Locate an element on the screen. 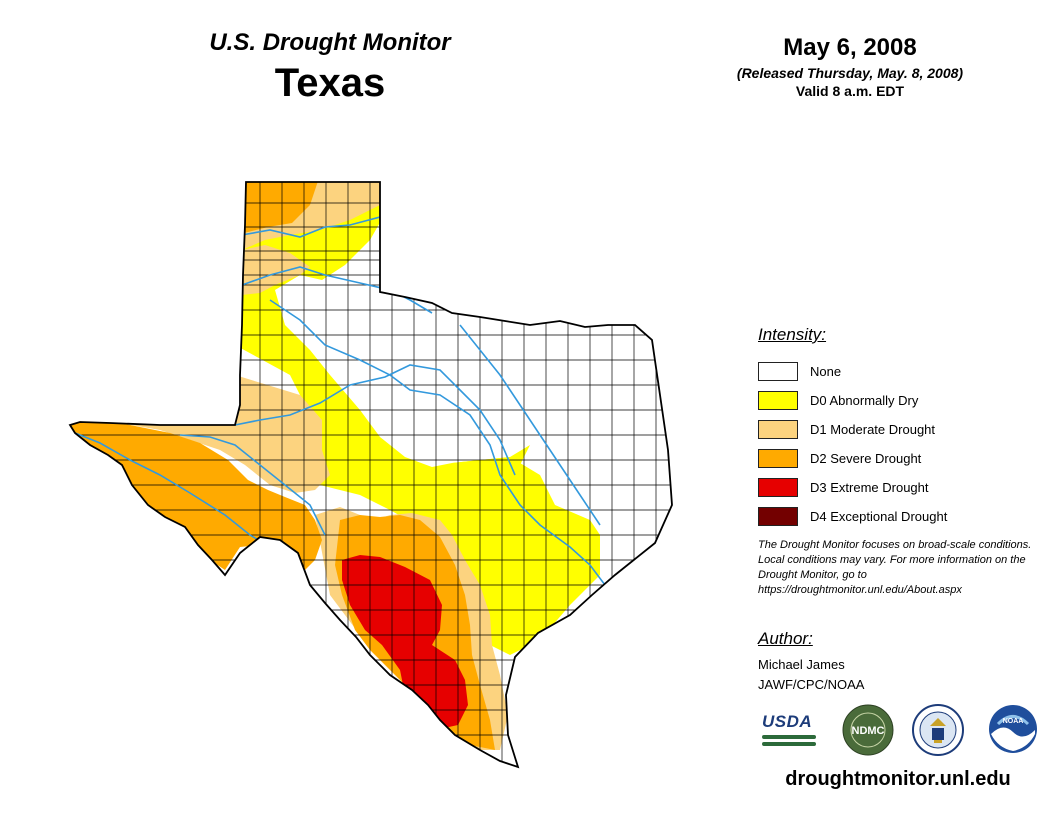  area-d1-north is located at coordinates (276, 270).